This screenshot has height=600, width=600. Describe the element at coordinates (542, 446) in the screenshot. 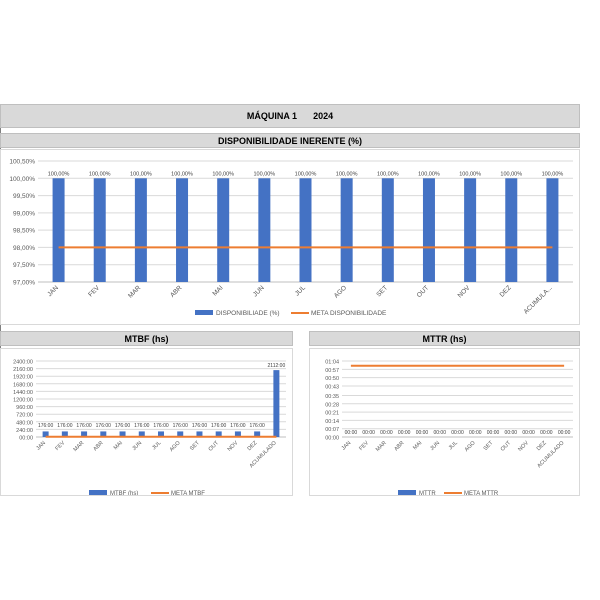

I see `x-tick-label: DEZ` at that location.